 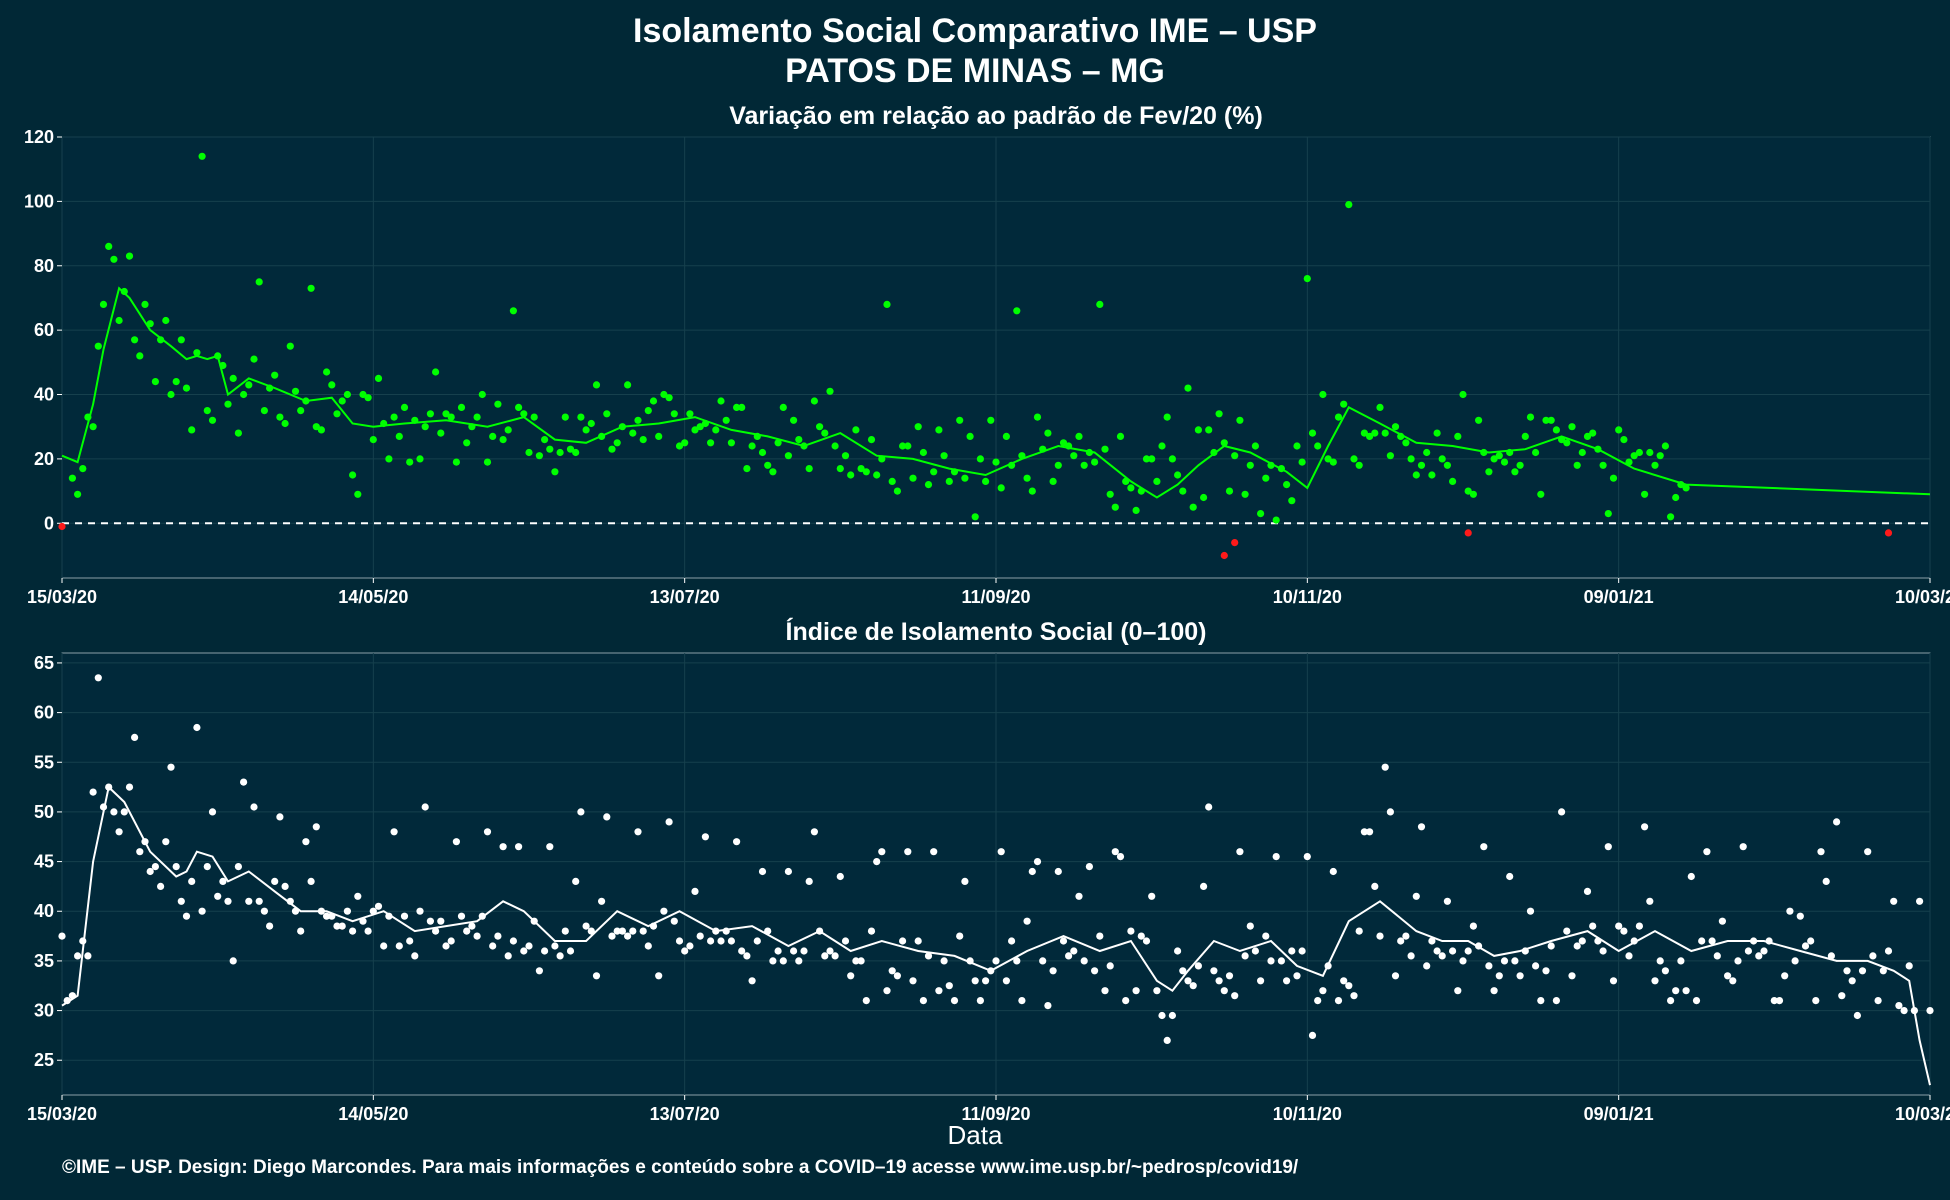 I want to click on x-tick-label: 11/09/20, so click(x=995, y=1114).